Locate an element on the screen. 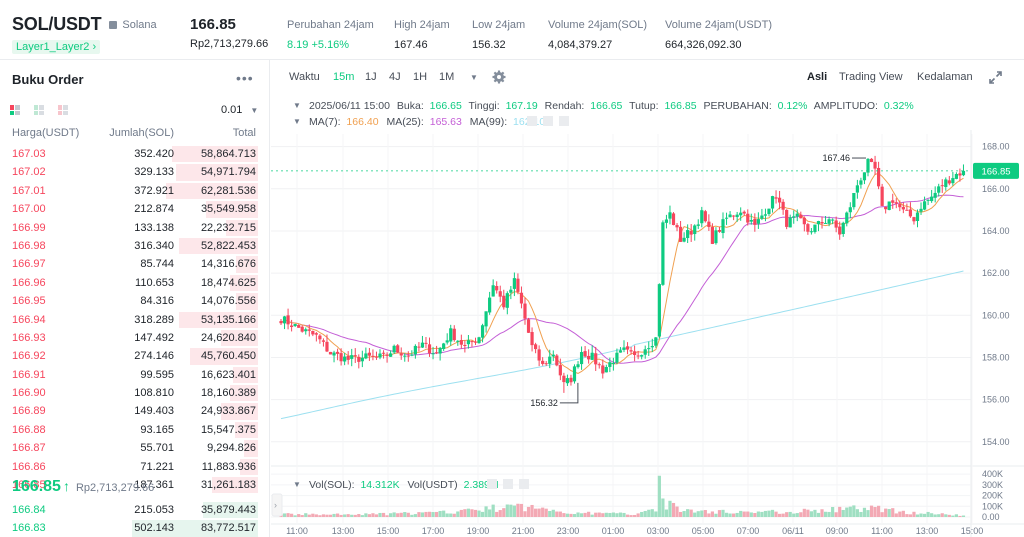 The image size is (1024, 537). ma-visibility-icon is located at coordinates (532, 121).